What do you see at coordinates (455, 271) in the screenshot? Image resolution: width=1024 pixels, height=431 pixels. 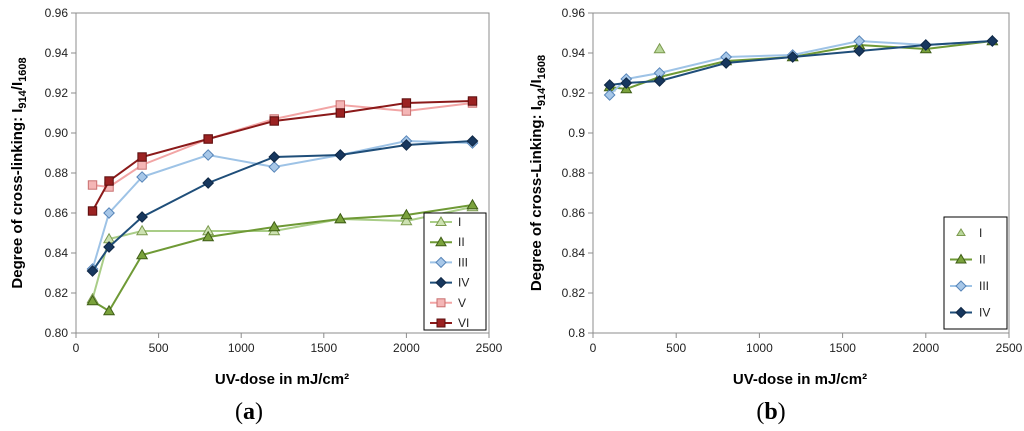 I see `panel-a-legend-box` at bounding box center [455, 271].